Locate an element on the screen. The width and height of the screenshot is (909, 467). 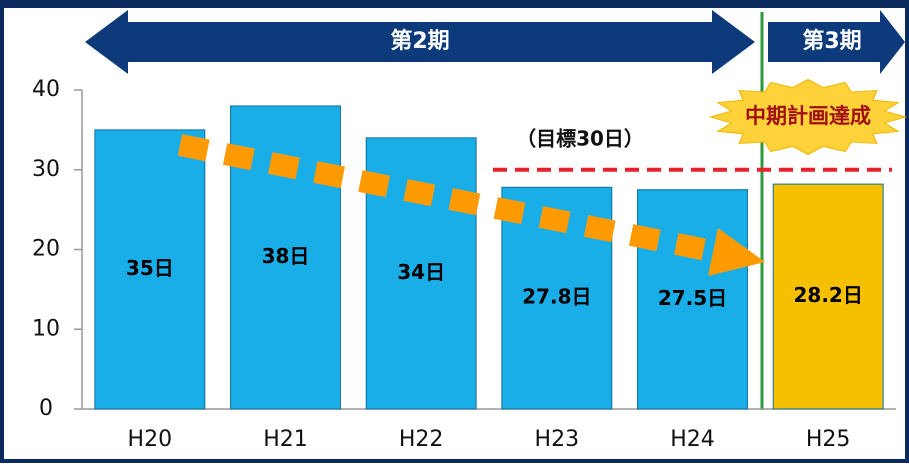
x-tick-label: H22 is located at coordinates (421, 439).